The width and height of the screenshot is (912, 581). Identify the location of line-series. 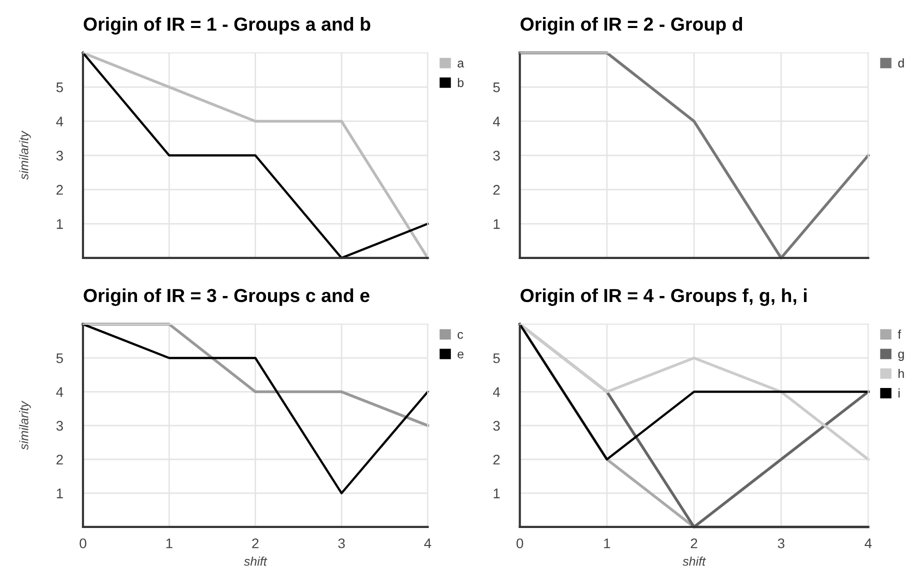
(694, 155).